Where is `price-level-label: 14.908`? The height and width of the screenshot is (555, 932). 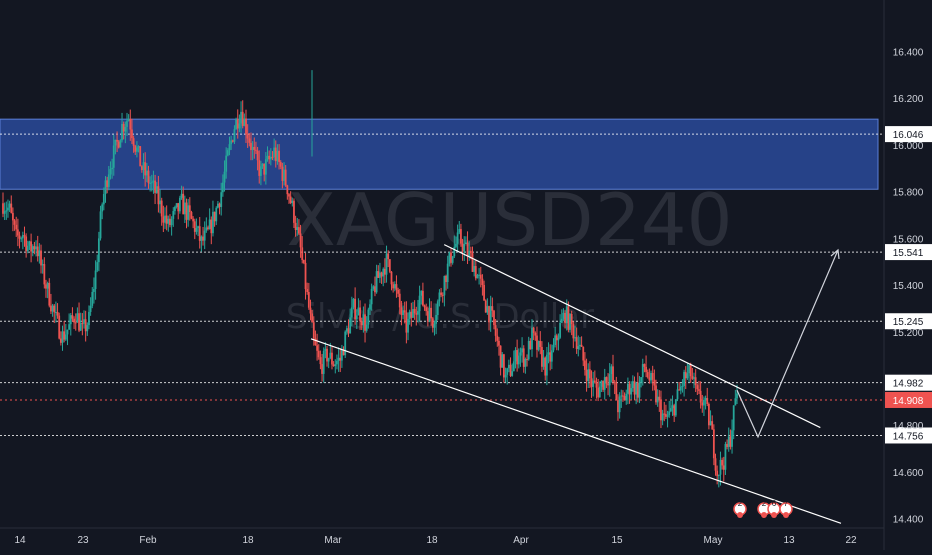
price-level-label: 14.908 is located at coordinates (908, 401).